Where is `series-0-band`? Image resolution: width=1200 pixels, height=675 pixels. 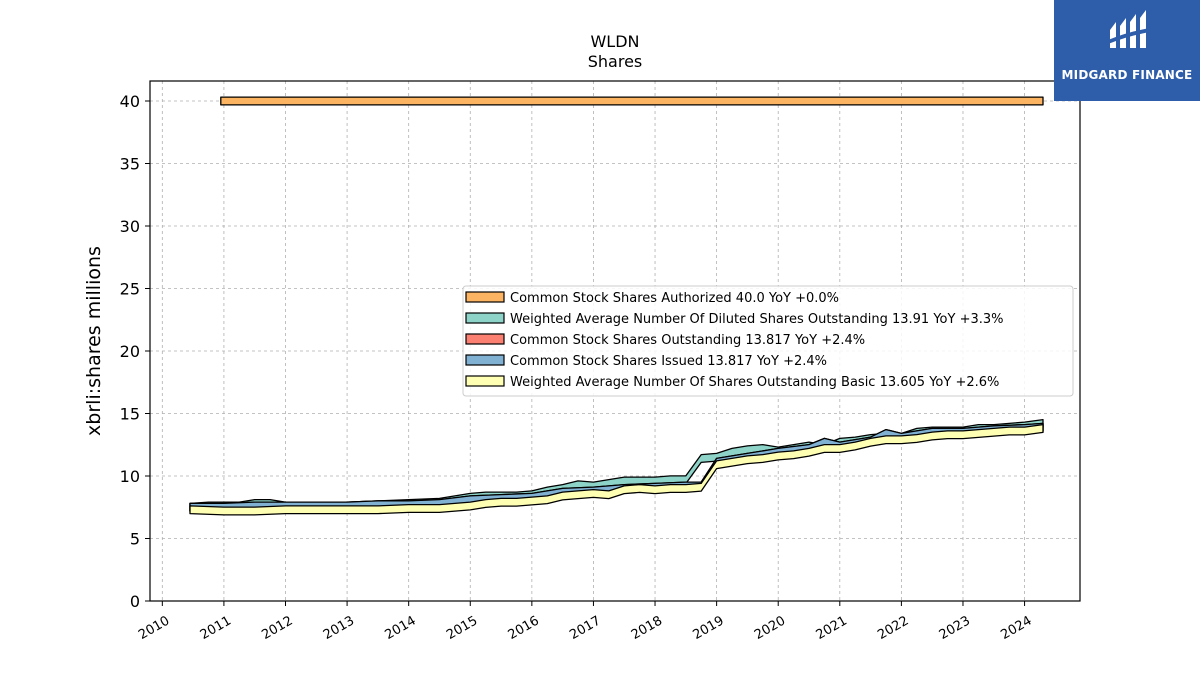 series-0-band is located at coordinates (632, 101).